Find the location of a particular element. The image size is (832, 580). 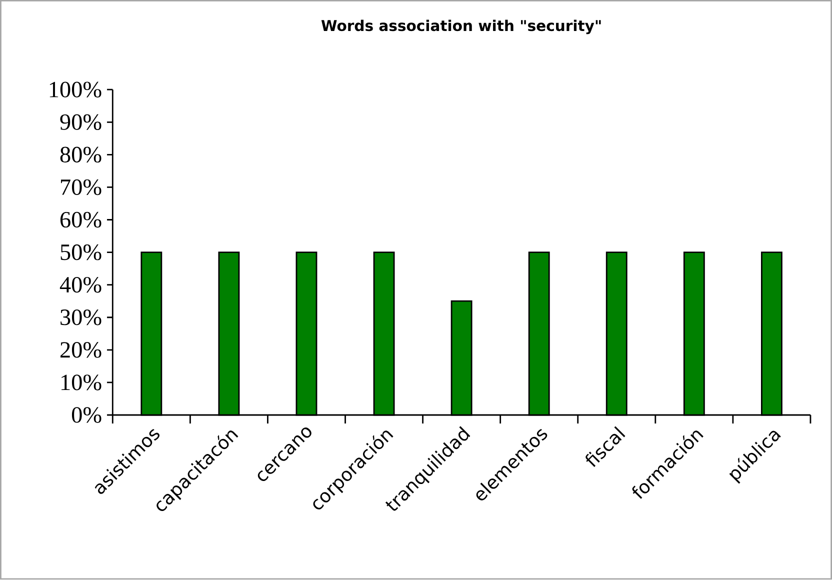

y-tick-label: 60% is located at coordinates (81, 220).